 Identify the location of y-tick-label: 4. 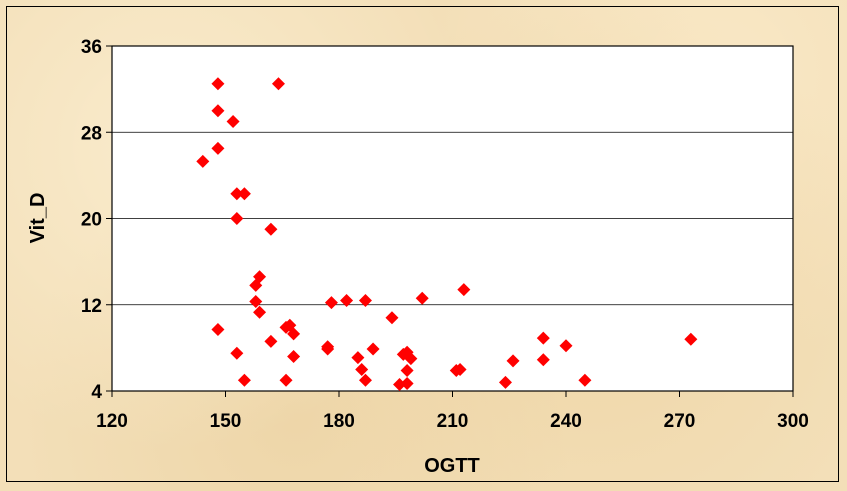
(96, 392).